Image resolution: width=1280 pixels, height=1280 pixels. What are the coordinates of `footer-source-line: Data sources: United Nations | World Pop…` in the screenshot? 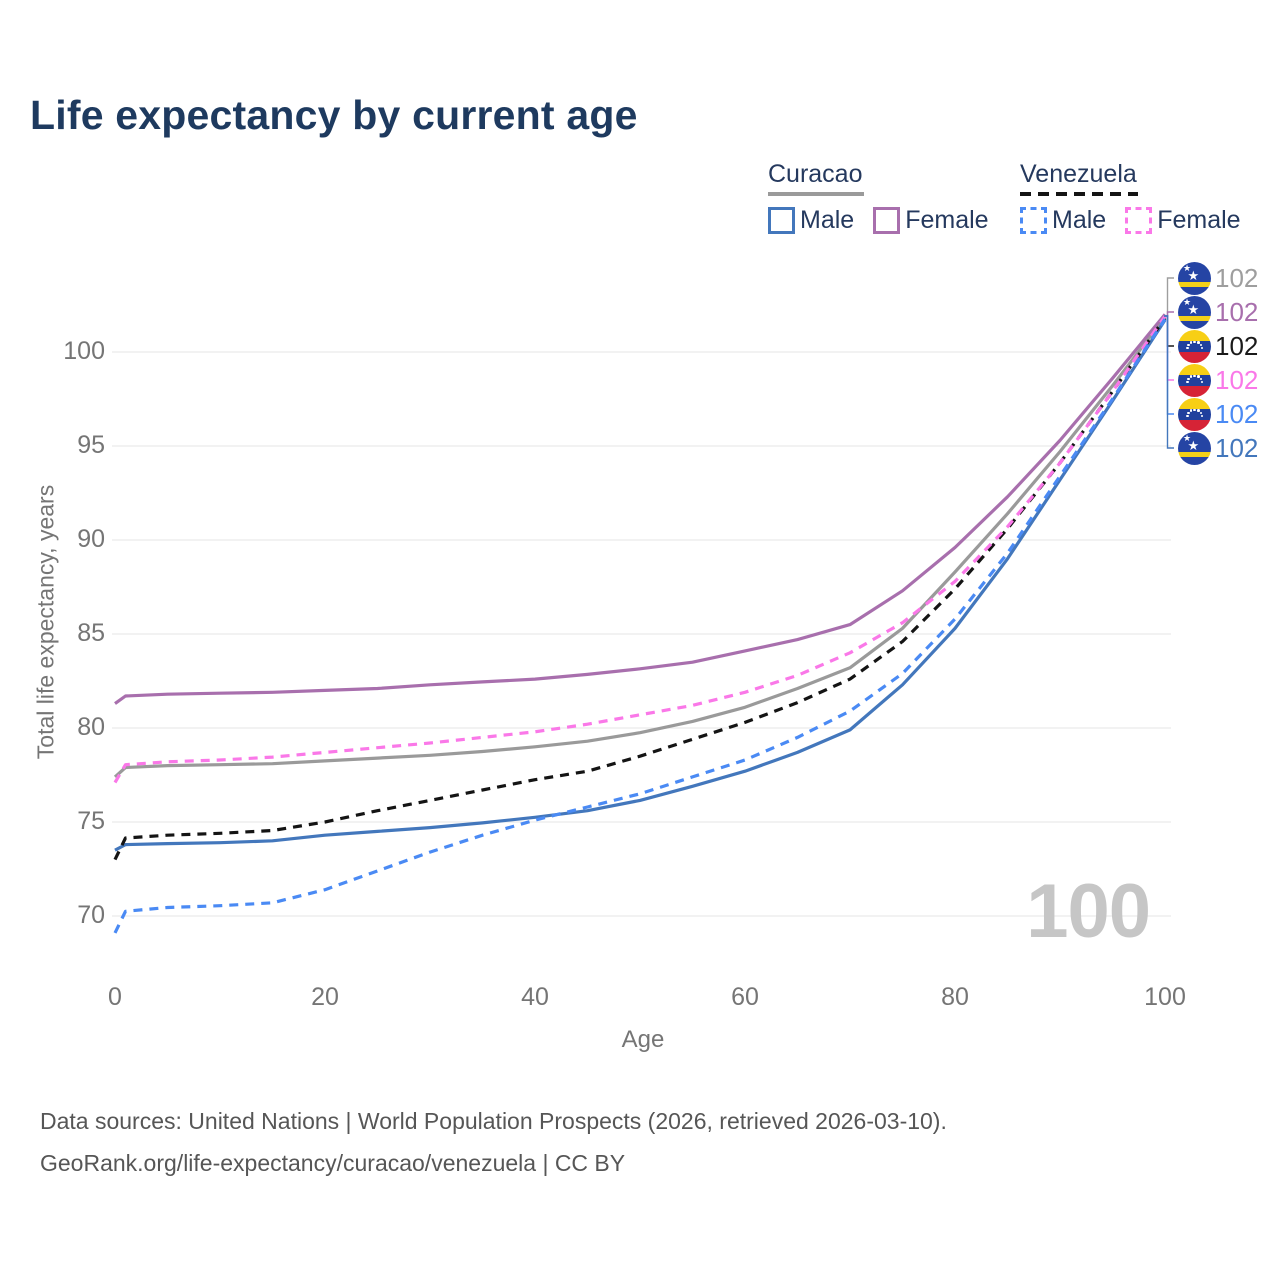 It's located at (493, 1121).